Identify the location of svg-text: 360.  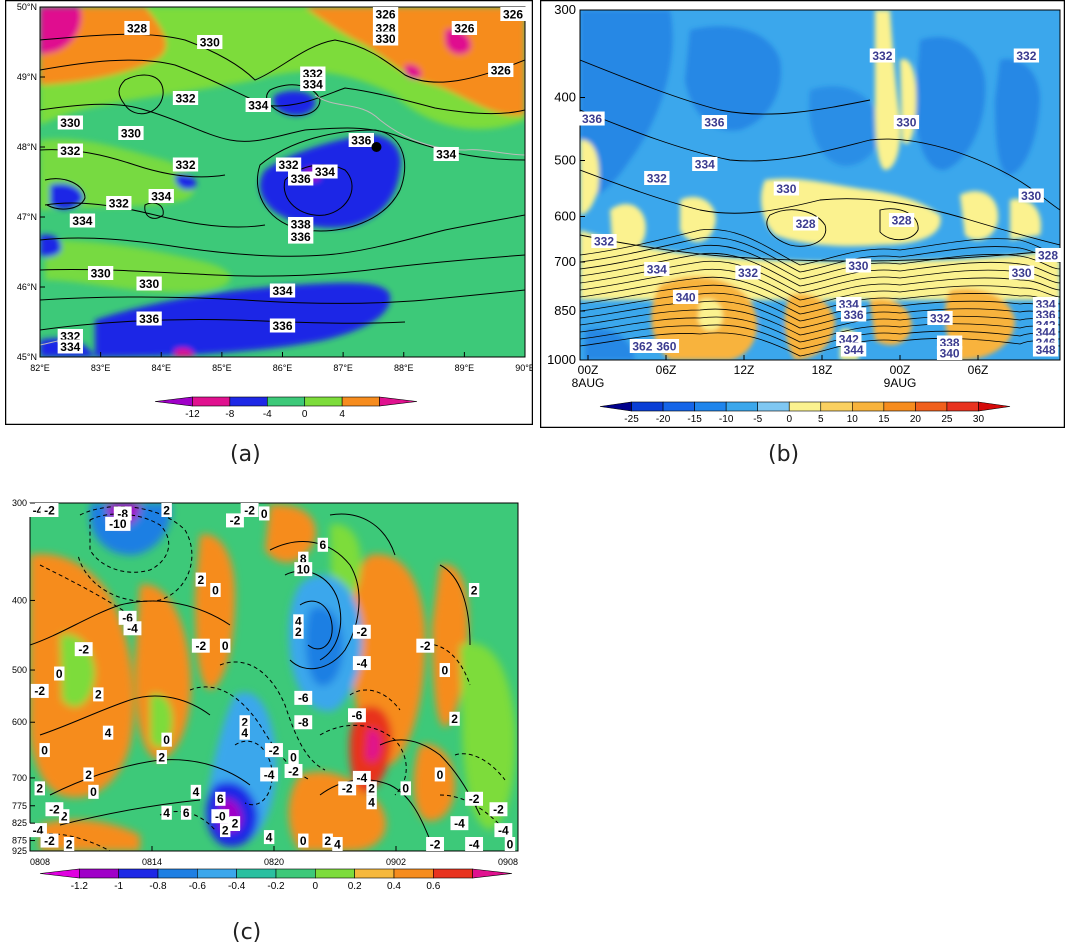
(666, 346).